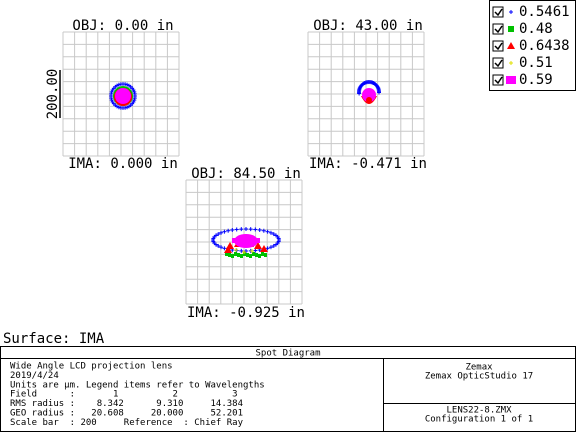 Image resolution: width=576 pixels, height=432 pixels. What do you see at coordinates (246, 174) in the screenshot?
I see `obj-label: OBJ: 84.50 in` at bounding box center [246, 174].